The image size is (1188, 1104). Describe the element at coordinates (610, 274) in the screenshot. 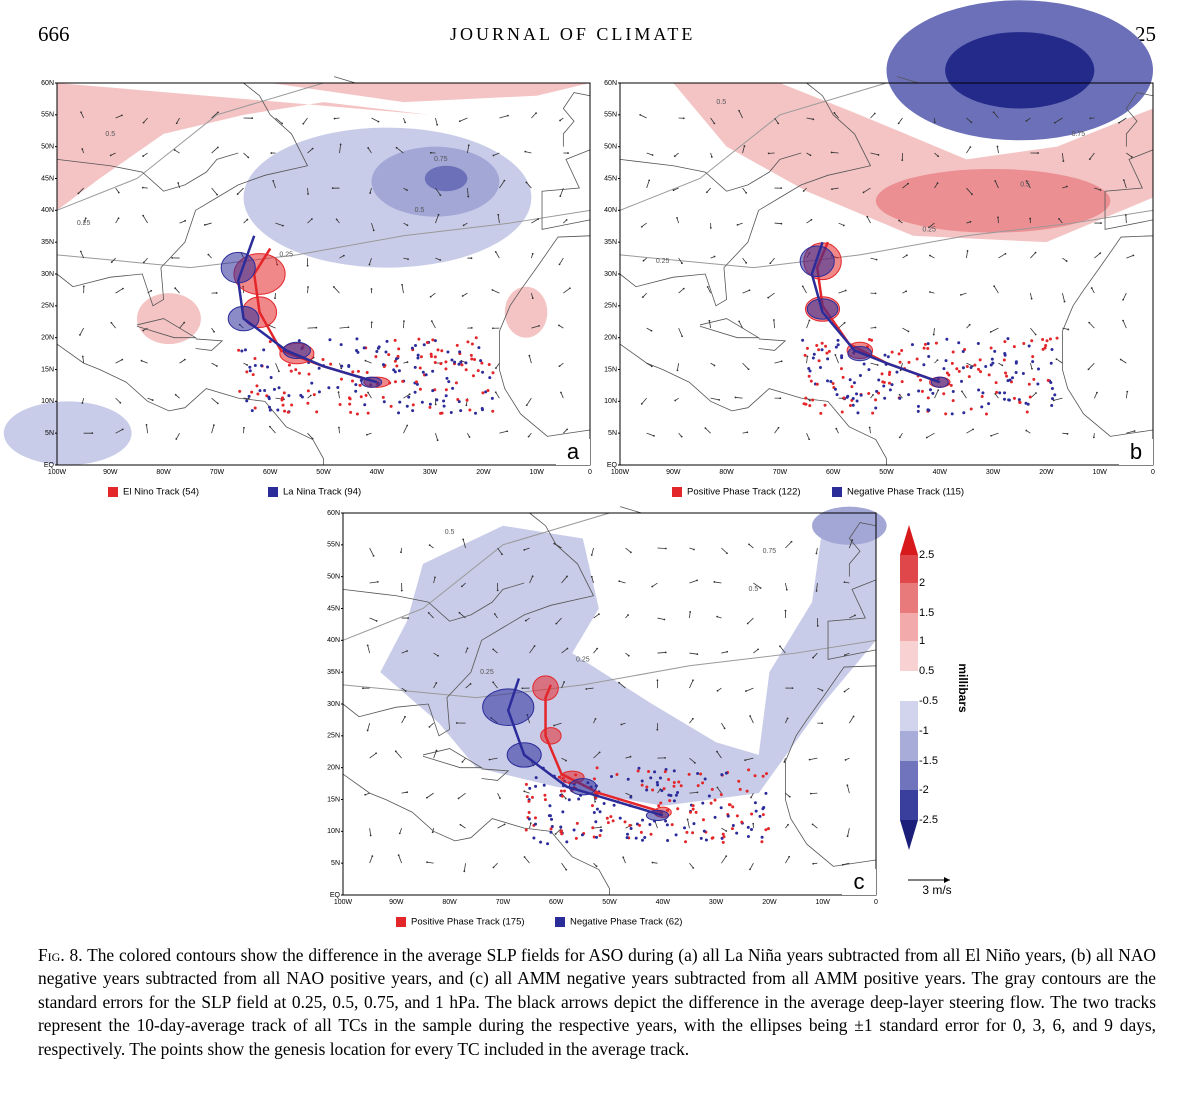

I see `lat-label: 30N` at that location.